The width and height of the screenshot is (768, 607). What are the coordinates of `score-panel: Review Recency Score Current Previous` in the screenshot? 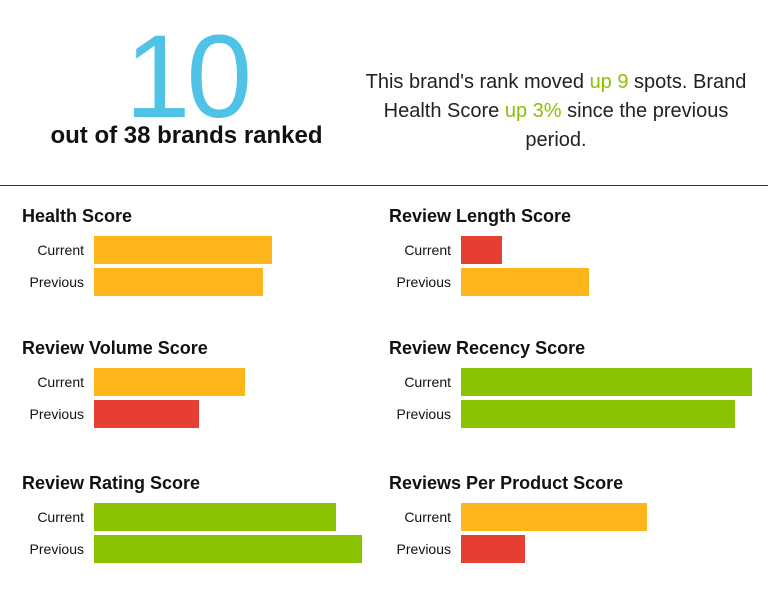 It's located at (574, 384).